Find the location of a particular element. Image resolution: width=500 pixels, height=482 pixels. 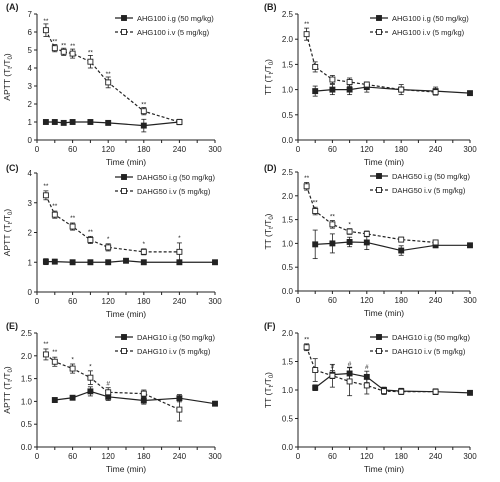

panel-label: (F) is located at coordinates (270, 326).